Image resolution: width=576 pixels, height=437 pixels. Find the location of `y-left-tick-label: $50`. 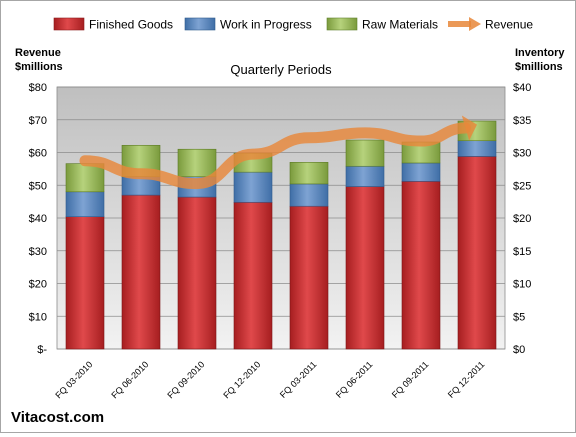

y-left-tick-label: $50 is located at coordinates (38, 186).